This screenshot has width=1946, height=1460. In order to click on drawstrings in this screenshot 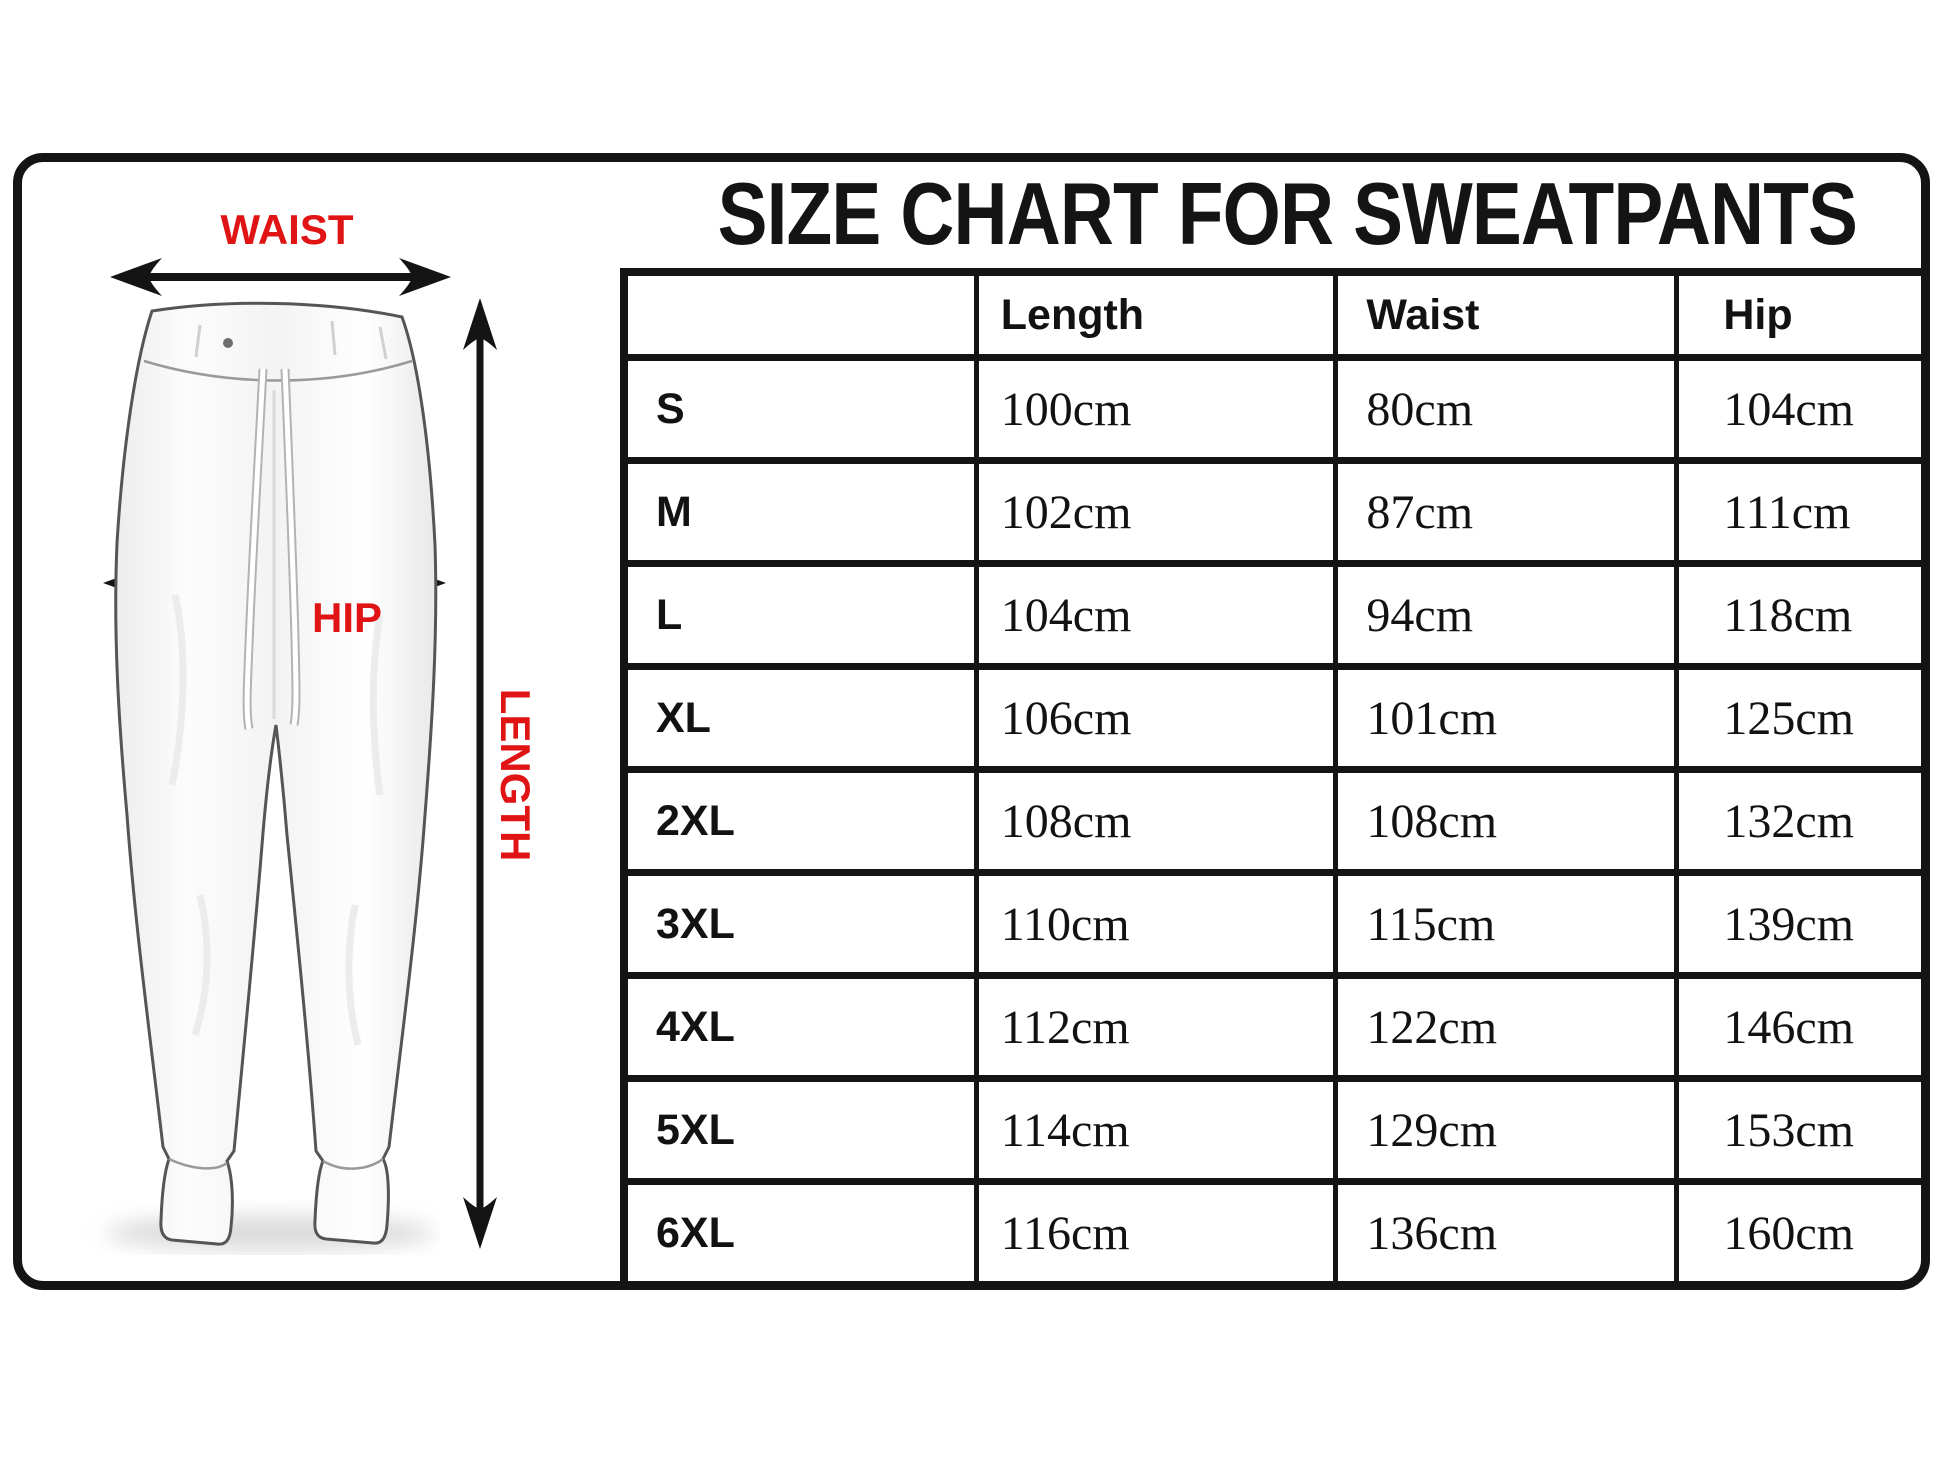, I will do `click(271, 549)`.